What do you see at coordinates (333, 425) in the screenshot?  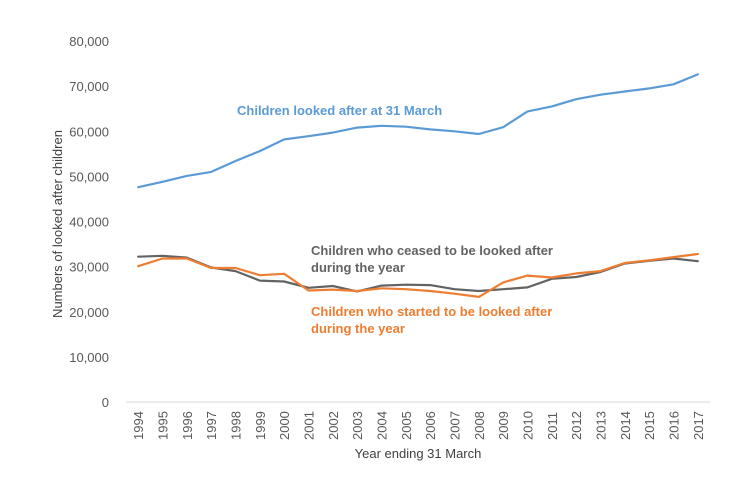 I see `x-tick-label: 2002` at bounding box center [333, 425].